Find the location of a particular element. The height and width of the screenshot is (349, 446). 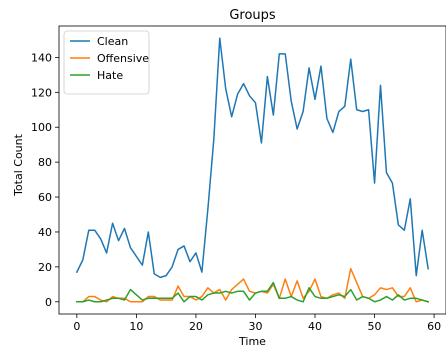

y-tick-label-40: 40 is located at coordinates (45, 232).